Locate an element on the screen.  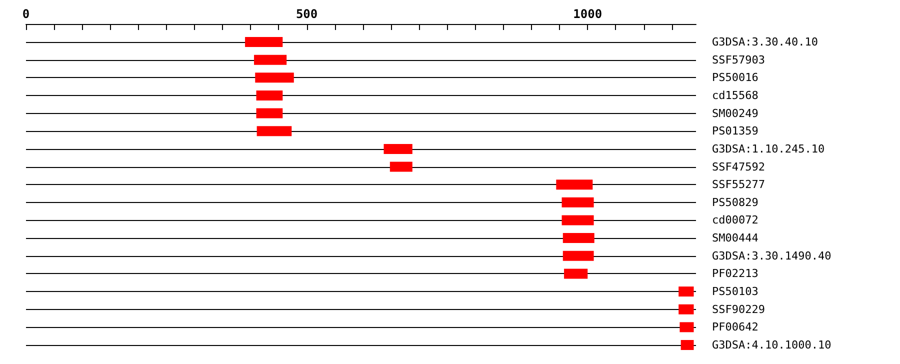
y-tick-label: cd15568 is located at coordinates (735, 95).